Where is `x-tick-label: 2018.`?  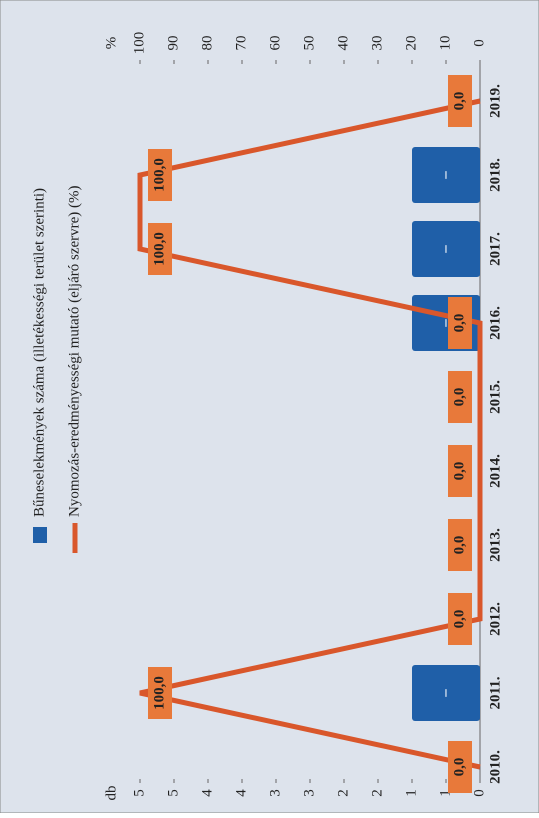
x-tick-label: 2018. is located at coordinates (495, 175).